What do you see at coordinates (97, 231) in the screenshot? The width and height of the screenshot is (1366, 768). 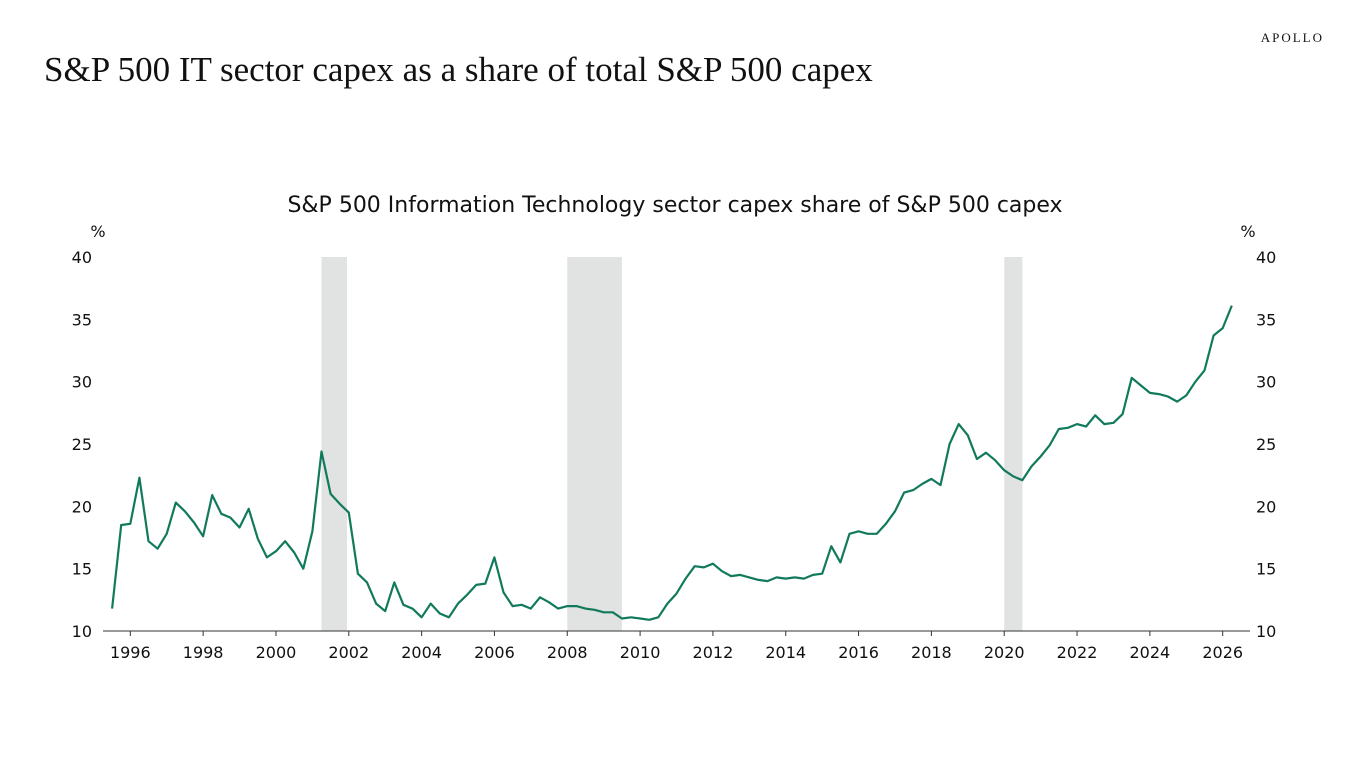 I see `y-axis-unit-left: %` at bounding box center [97, 231].